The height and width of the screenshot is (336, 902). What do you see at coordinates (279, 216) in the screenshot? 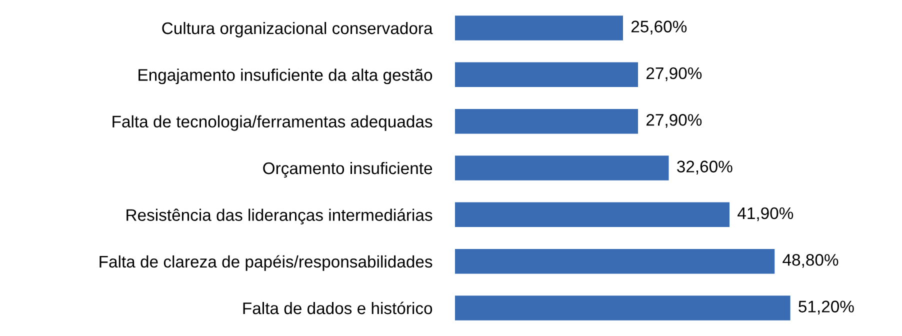
I see `y-tick-label: Resistência das lideranças intermediárias` at bounding box center [279, 216].